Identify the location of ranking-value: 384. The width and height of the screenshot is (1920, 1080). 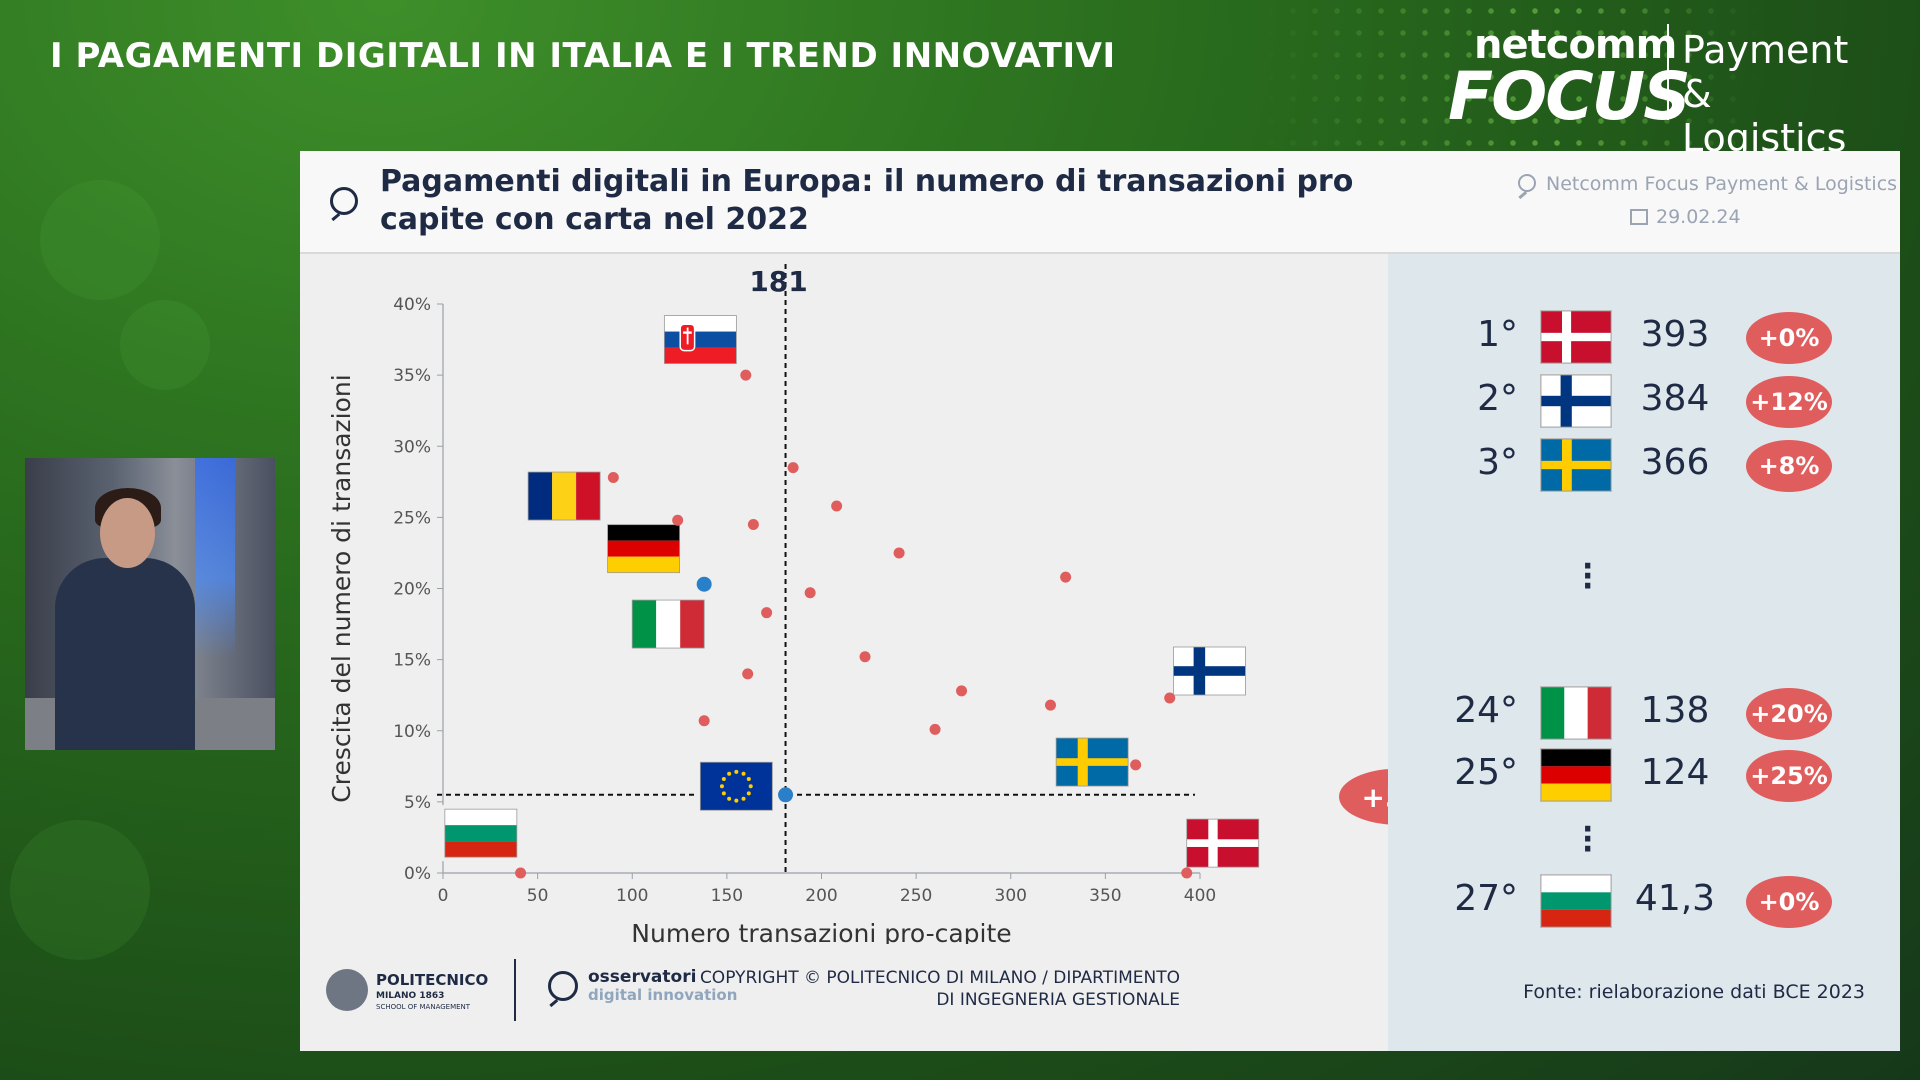
(1675, 398).